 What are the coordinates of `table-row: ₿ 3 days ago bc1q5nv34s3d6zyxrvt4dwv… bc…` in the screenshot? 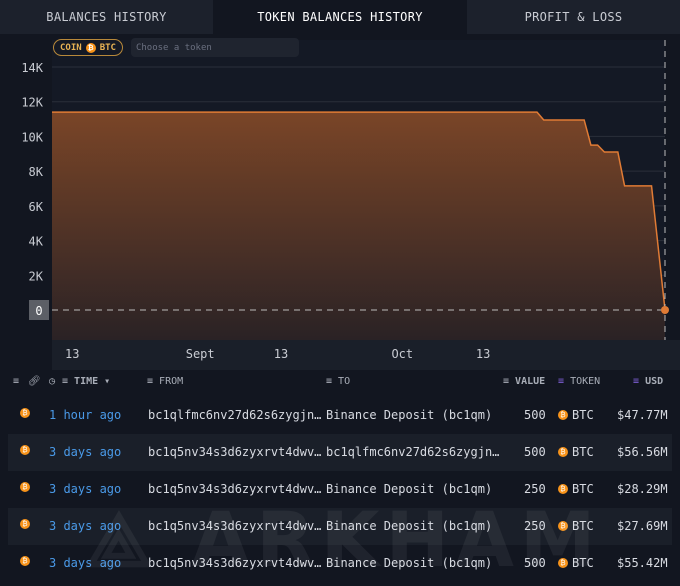 It's located at (340, 452).